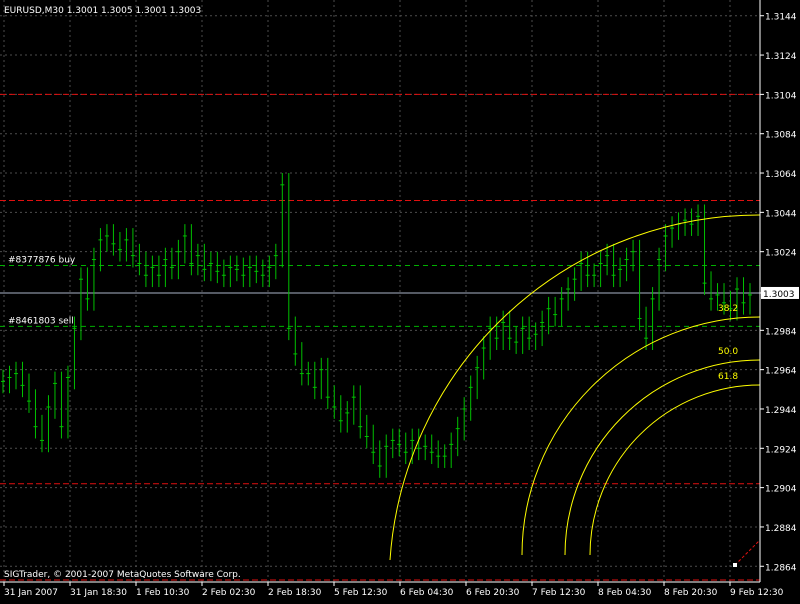 The height and width of the screenshot is (604, 800). Describe the element at coordinates (781, 254) in the screenshot. I see `y-tick-label: 1.3024` at that location.